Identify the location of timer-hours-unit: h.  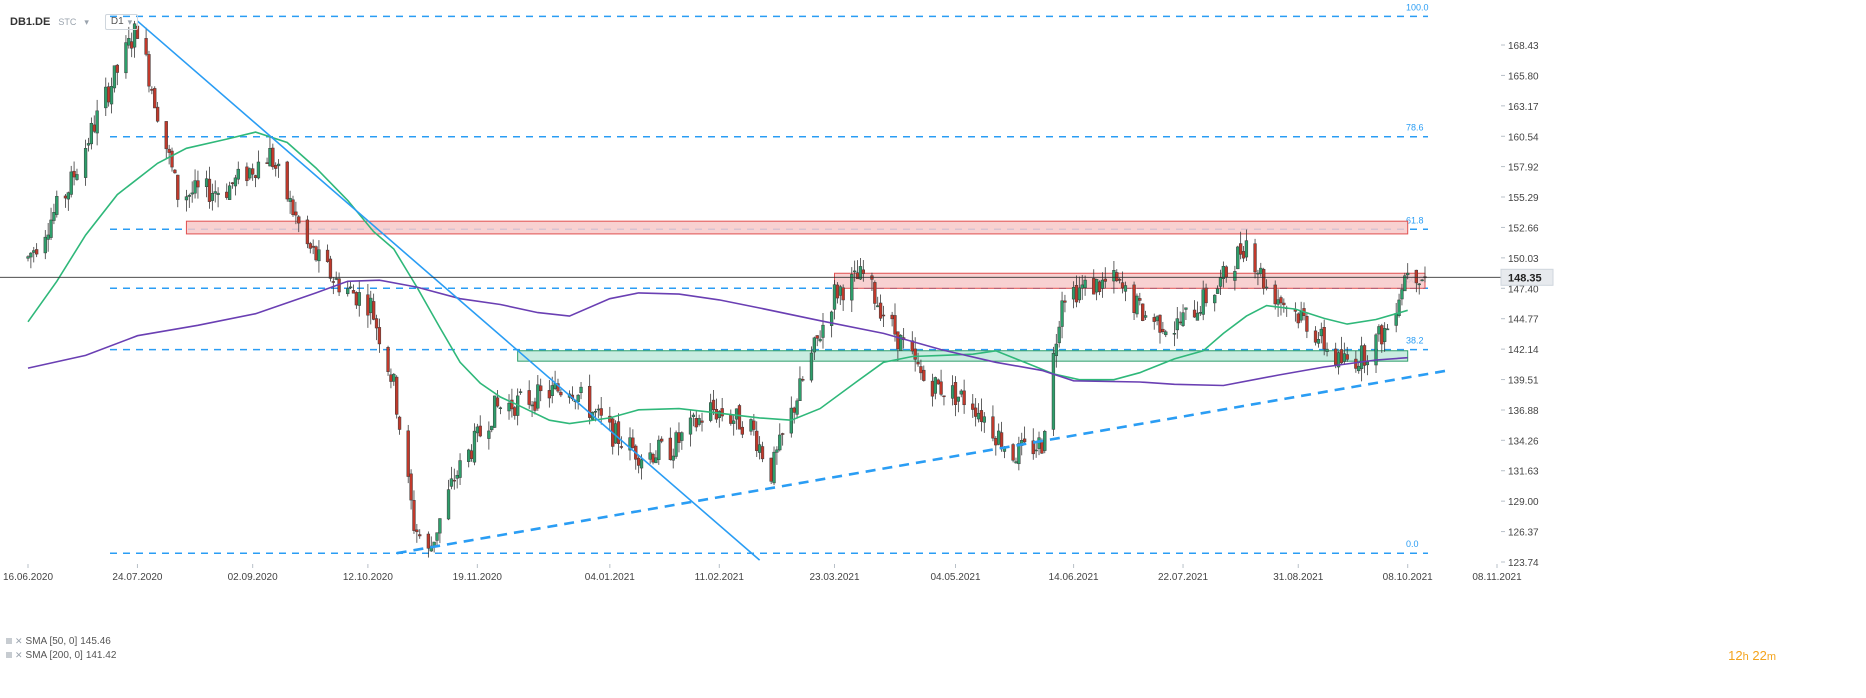
(1745, 657).